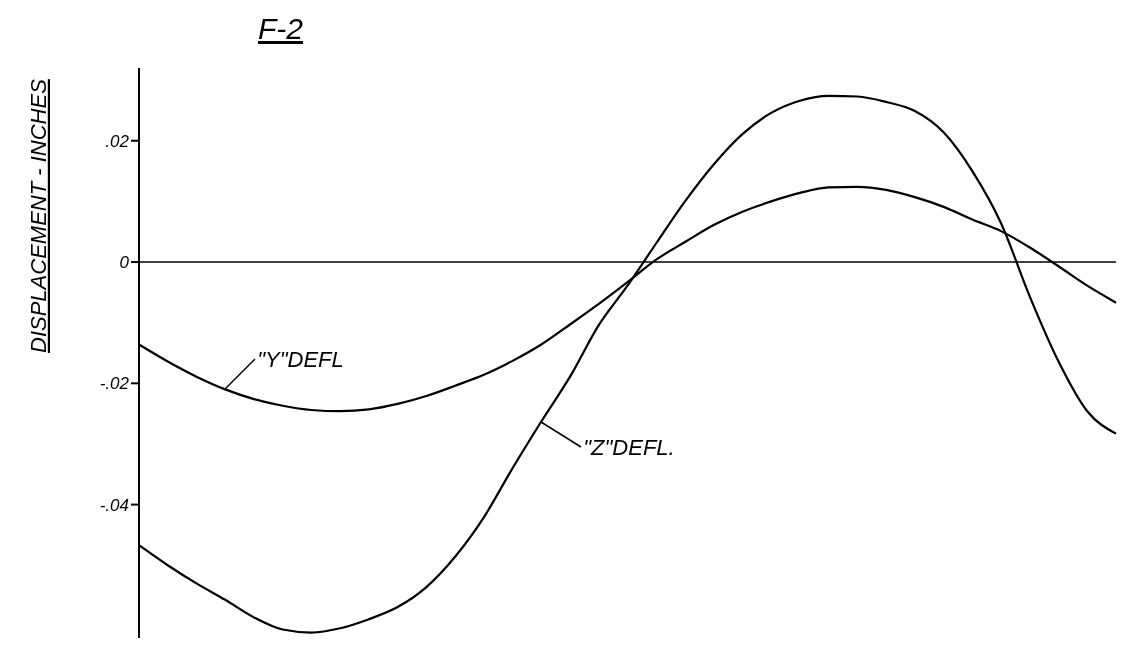 This screenshot has height=658, width=1138. I want to click on y-tick-label: -.02, so click(114, 384).